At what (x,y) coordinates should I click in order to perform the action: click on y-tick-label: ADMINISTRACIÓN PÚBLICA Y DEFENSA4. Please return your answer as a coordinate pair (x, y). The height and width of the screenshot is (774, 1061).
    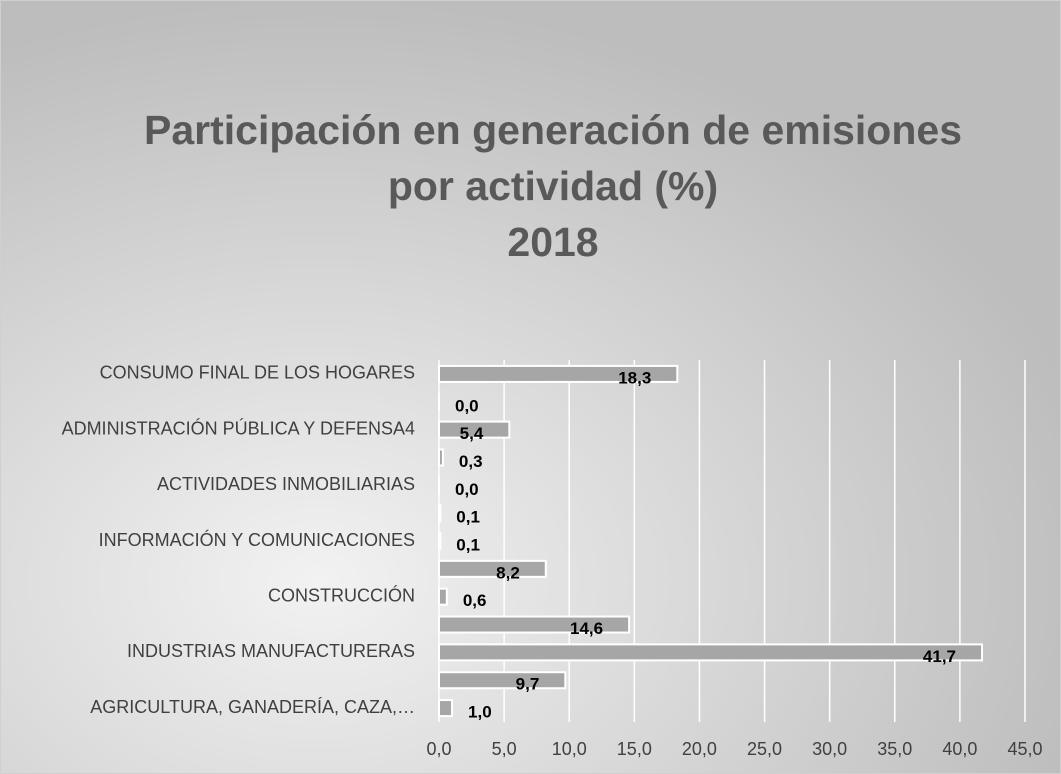
    Looking at the image, I should click on (238, 427).